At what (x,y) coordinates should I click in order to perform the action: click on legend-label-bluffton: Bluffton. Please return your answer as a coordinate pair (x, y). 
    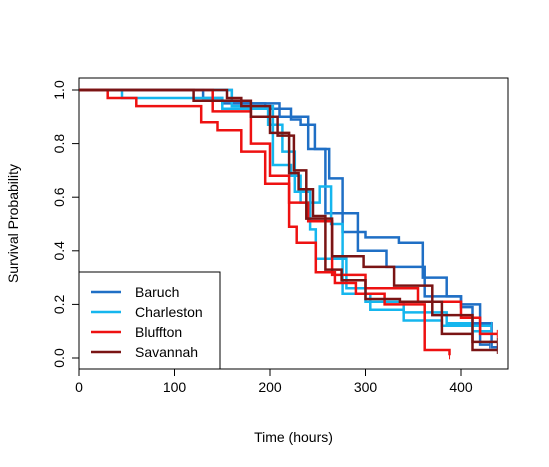
    Looking at the image, I should click on (158, 332).